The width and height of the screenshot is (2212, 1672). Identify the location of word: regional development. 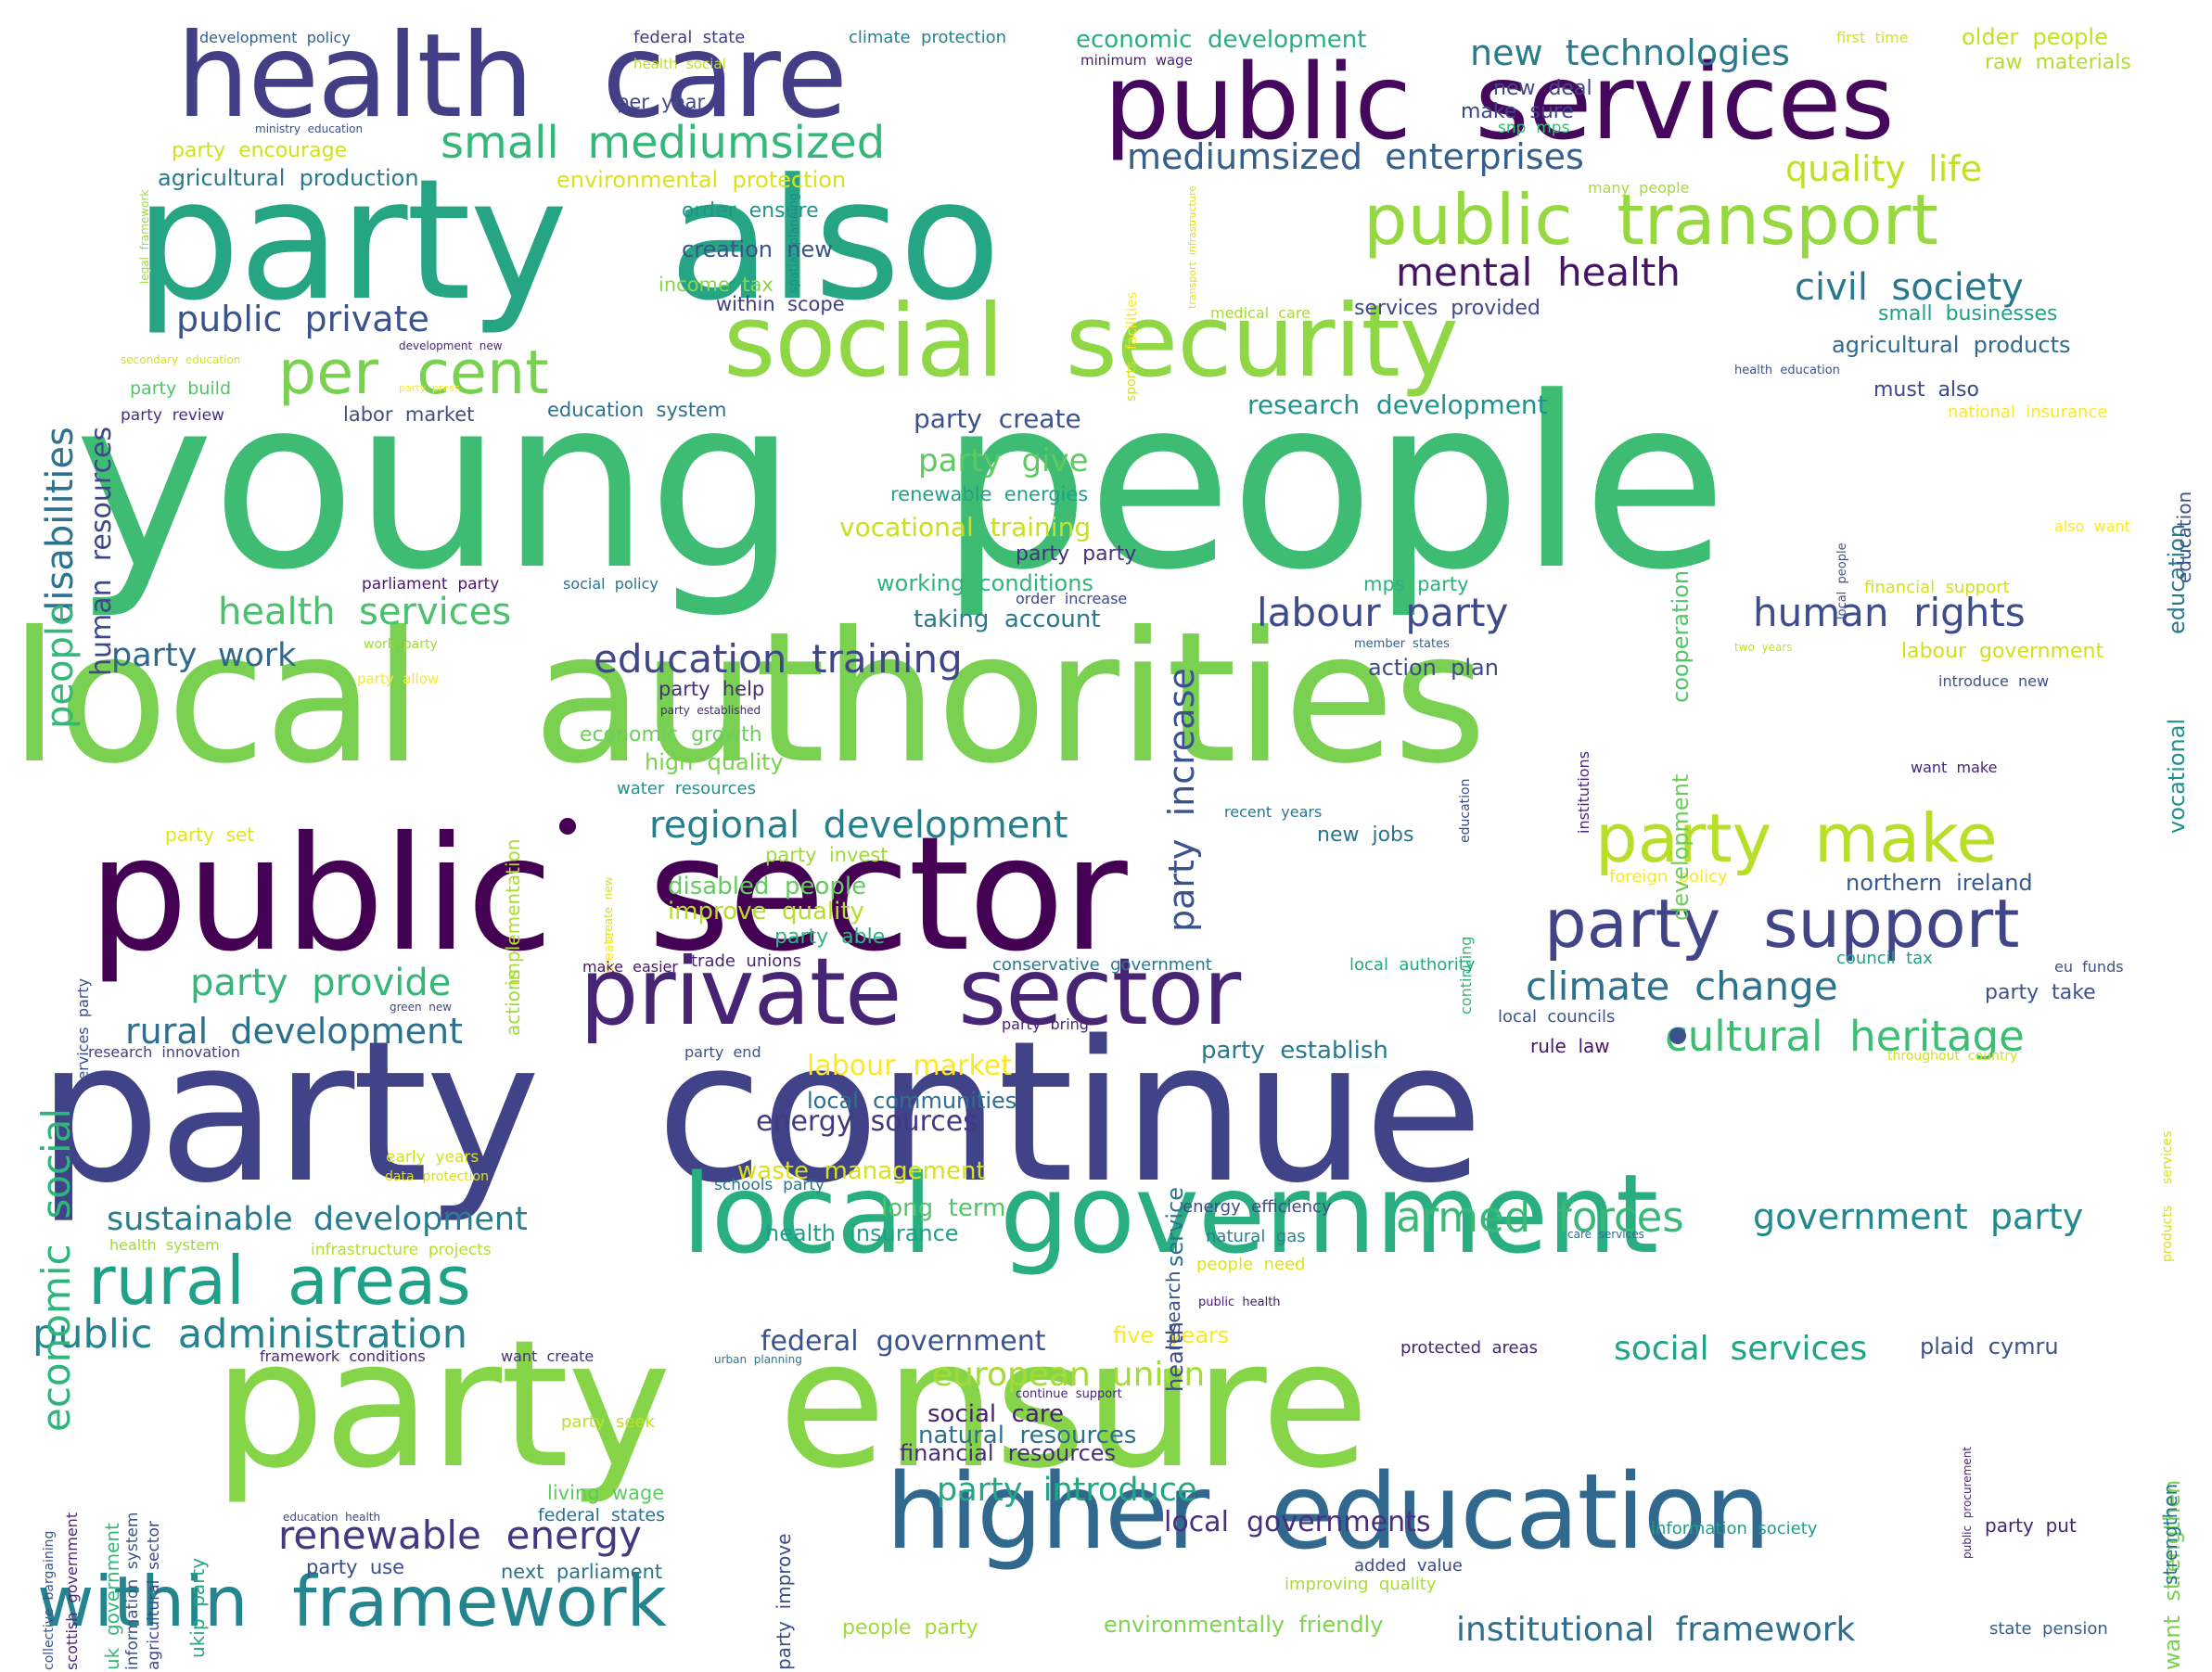
(858, 825).